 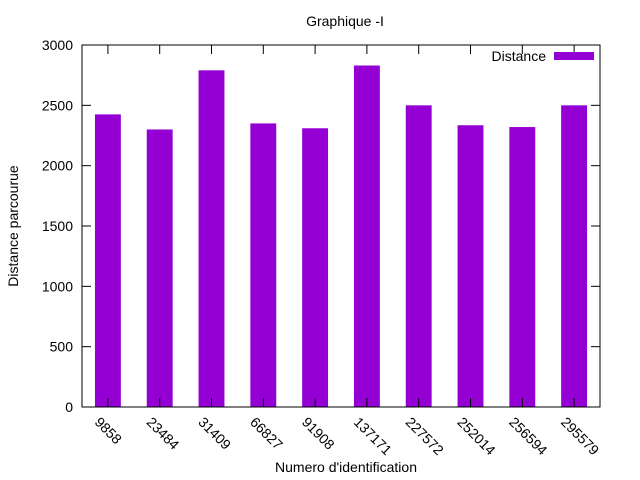 What do you see at coordinates (345, 21) in the screenshot?
I see `chart-title: Graphique -I` at bounding box center [345, 21].